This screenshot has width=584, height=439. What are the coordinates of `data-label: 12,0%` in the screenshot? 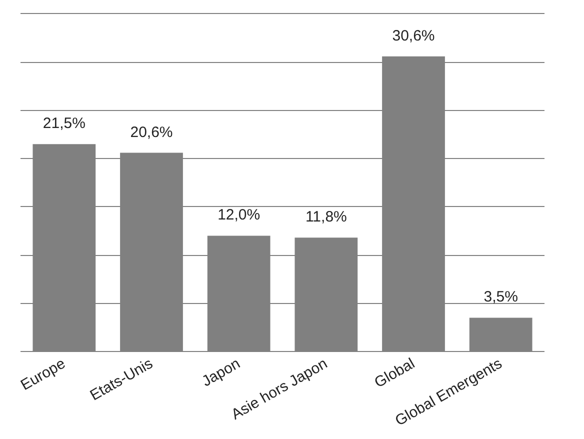 It's located at (239, 215).